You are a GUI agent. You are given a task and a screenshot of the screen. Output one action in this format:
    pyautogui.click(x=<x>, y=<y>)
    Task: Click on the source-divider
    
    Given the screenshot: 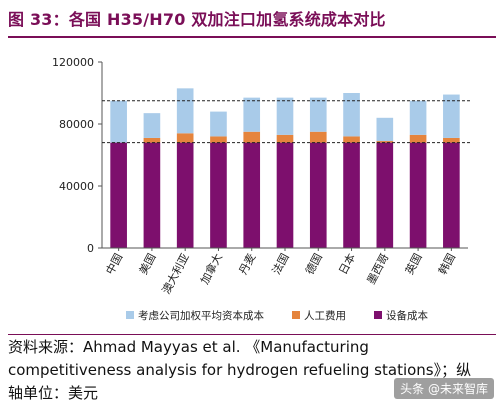 What is the action you would take?
    pyautogui.click(x=252, y=334)
    